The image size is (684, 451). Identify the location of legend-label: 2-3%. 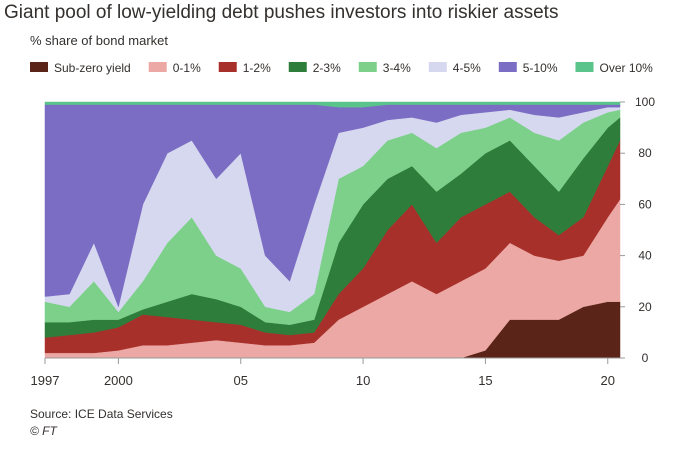
(327, 68).